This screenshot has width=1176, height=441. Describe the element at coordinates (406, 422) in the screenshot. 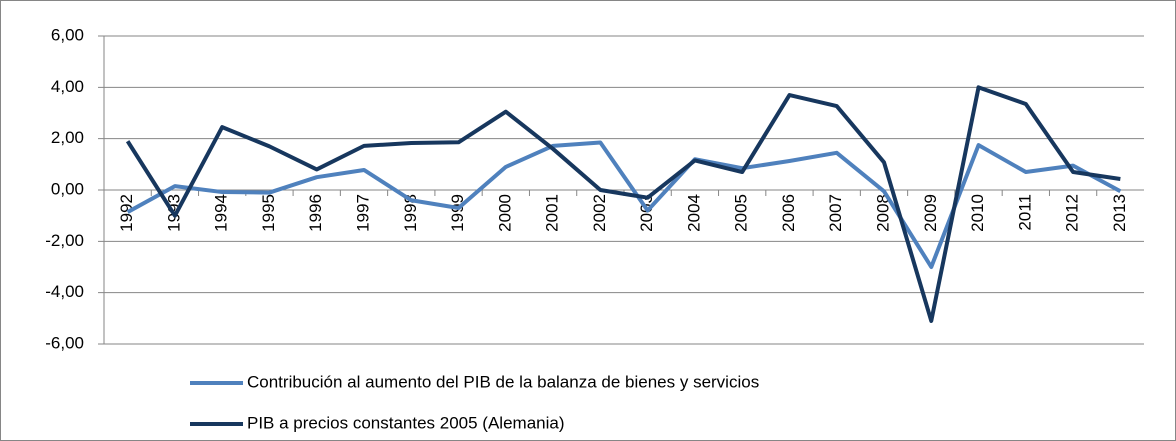

I see `legend-label: PIB a precios constantes 2005 (Alemania)` at that location.